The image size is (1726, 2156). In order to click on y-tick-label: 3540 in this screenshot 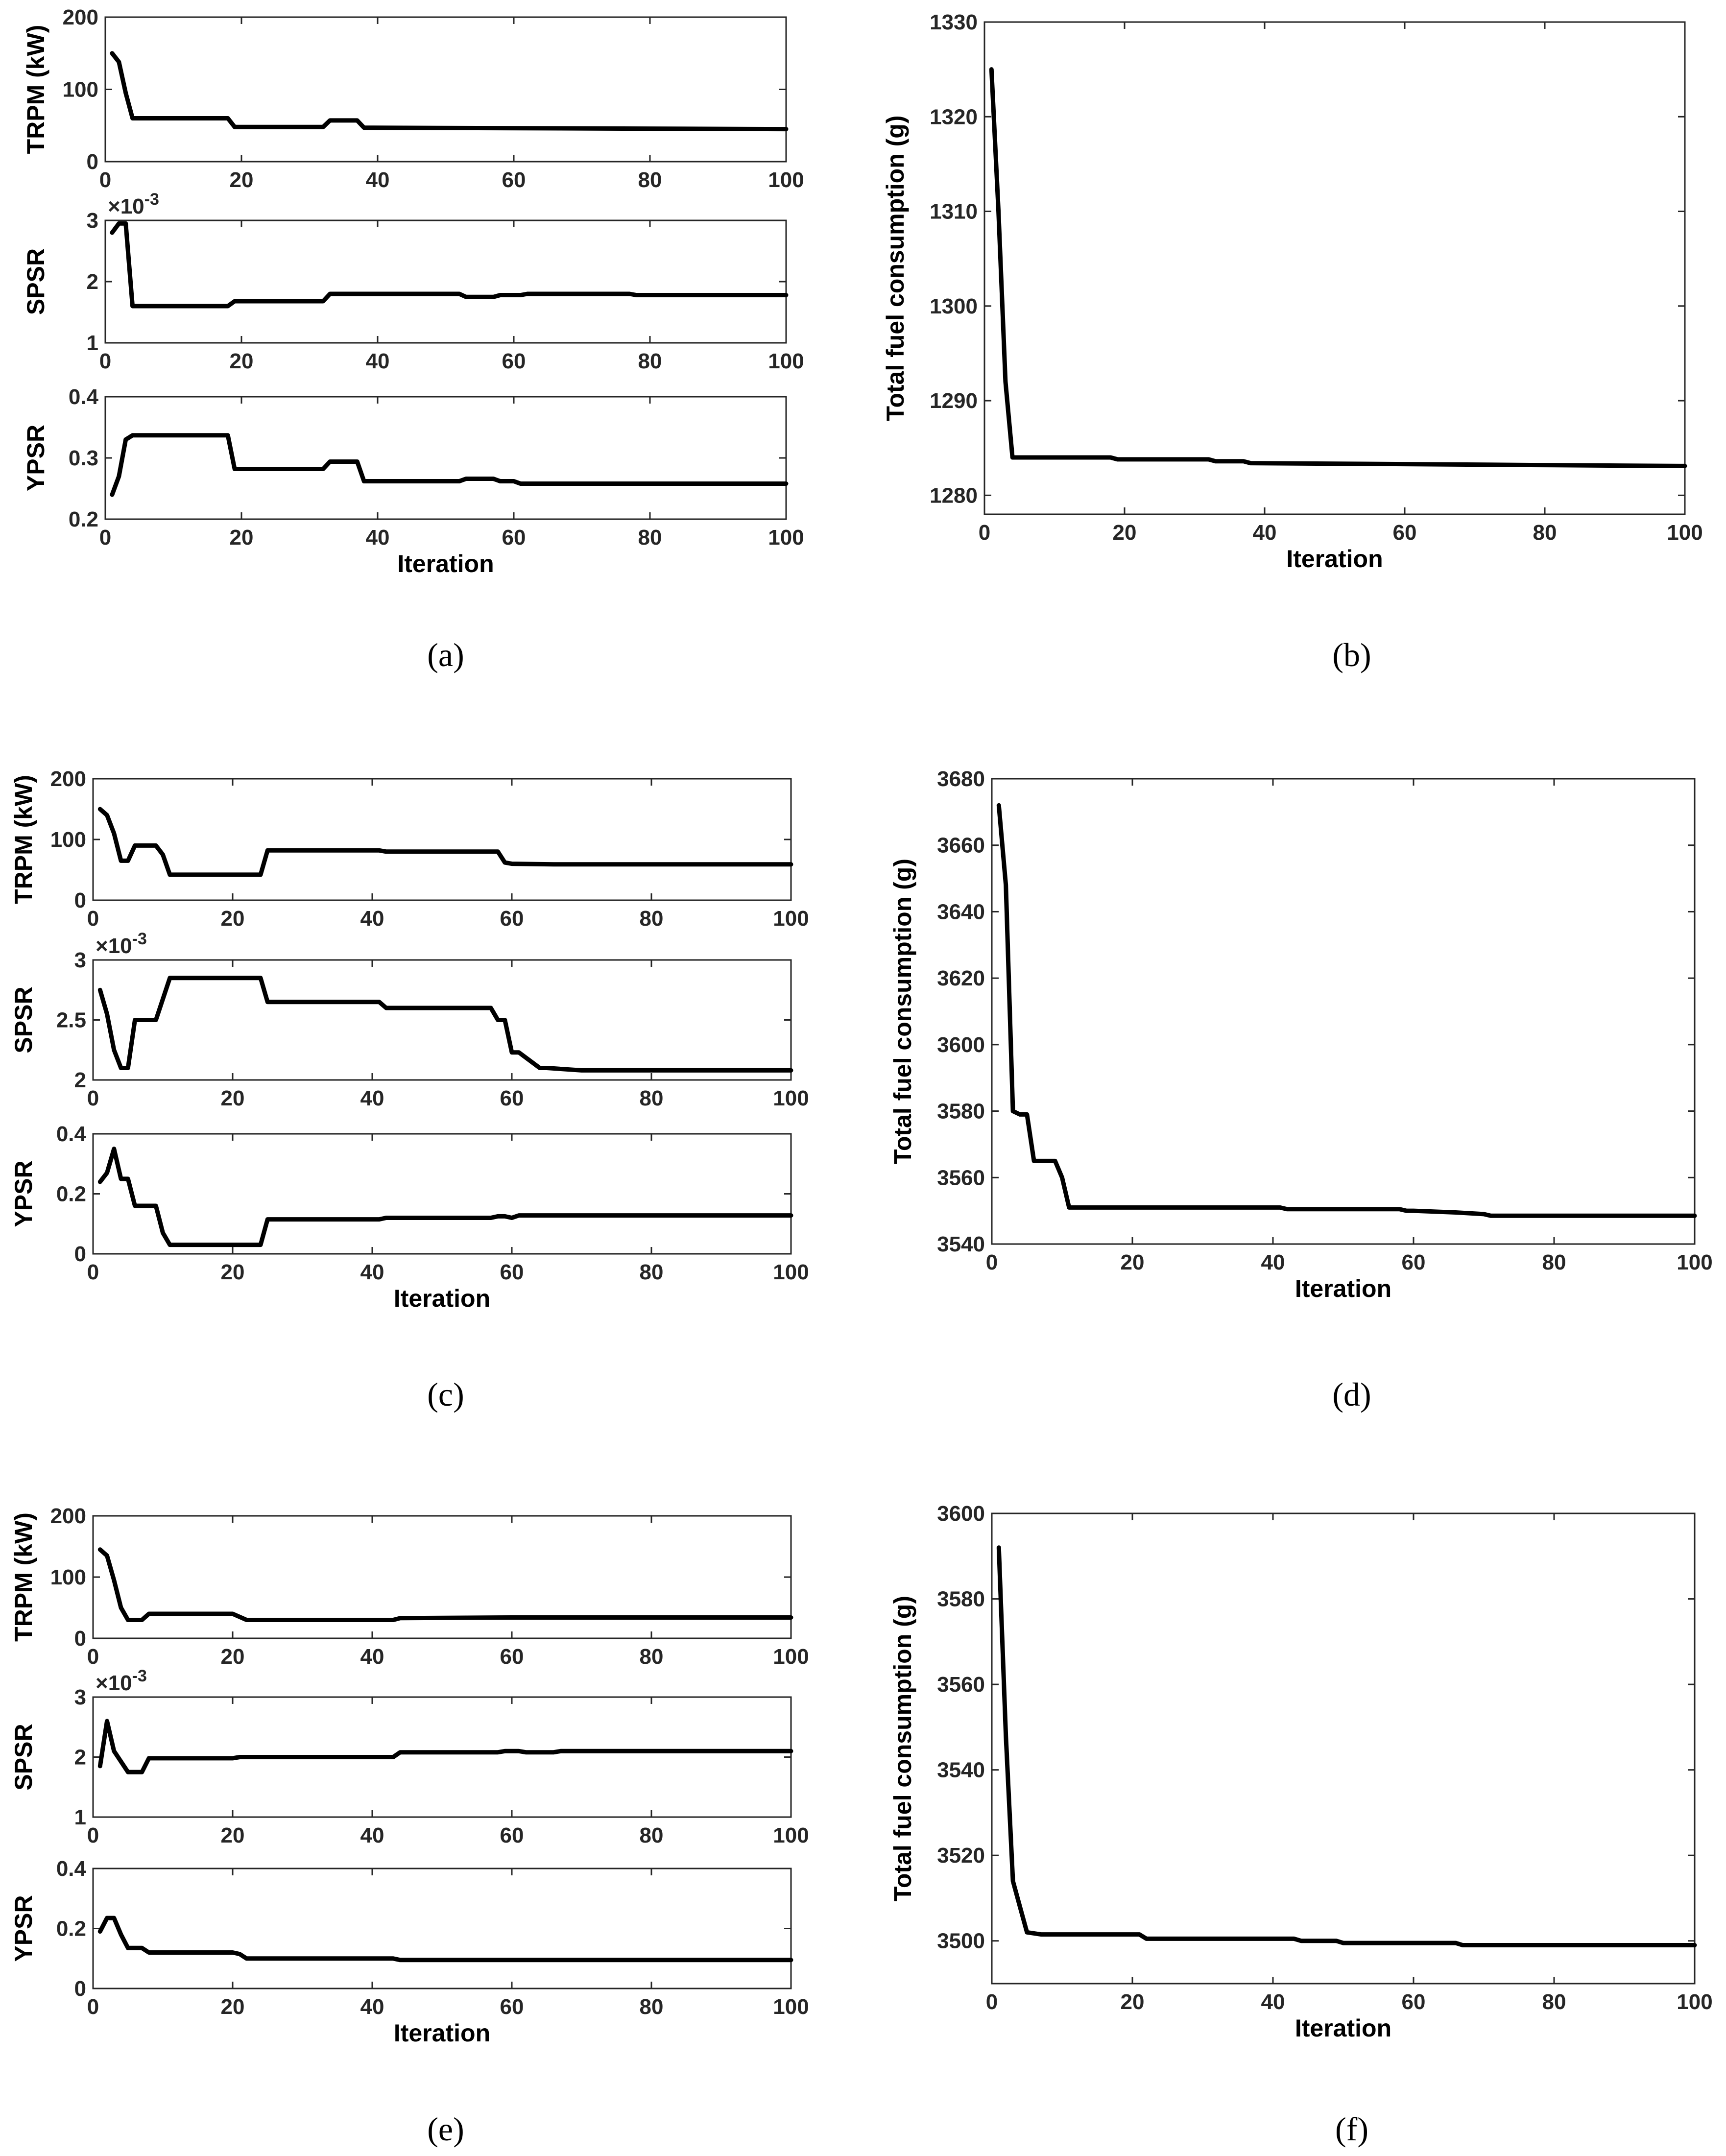, I will do `click(961, 1244)`.